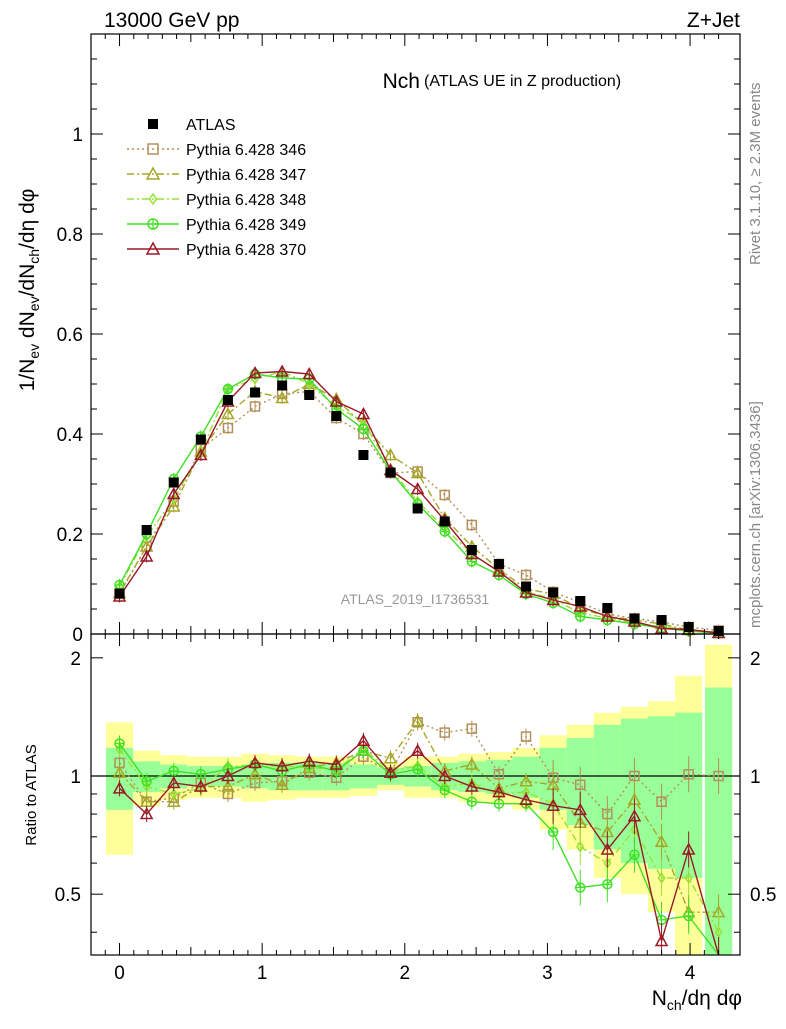  I want to click on legend-label-2: Pythia 6.428 347, so click(246, 175).